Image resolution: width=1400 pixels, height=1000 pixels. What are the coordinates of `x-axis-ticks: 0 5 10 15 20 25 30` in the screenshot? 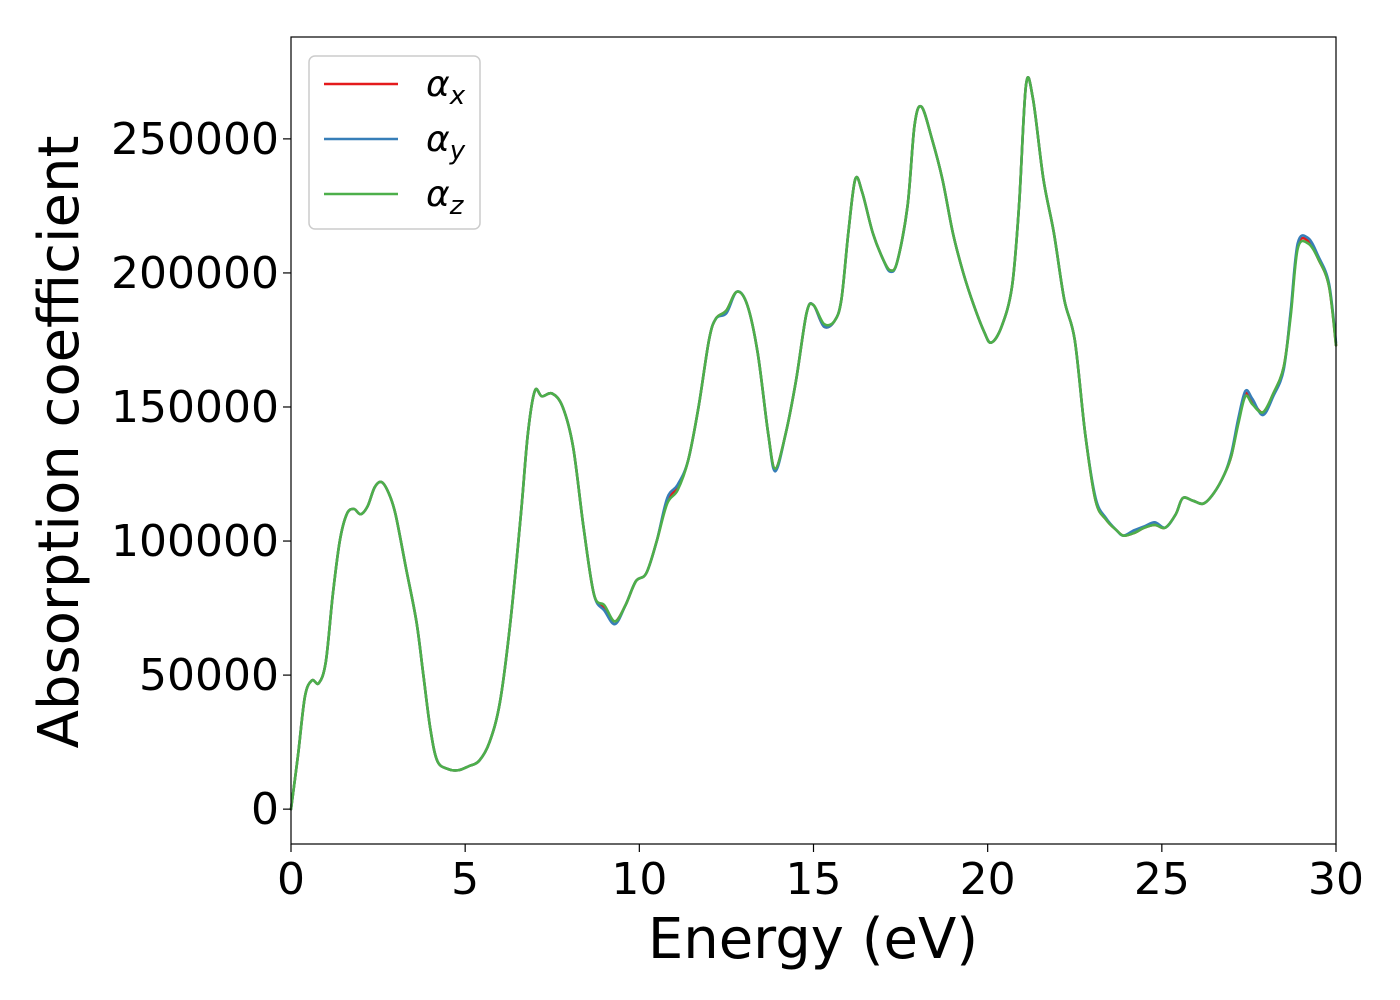 It's located at (820, 874).